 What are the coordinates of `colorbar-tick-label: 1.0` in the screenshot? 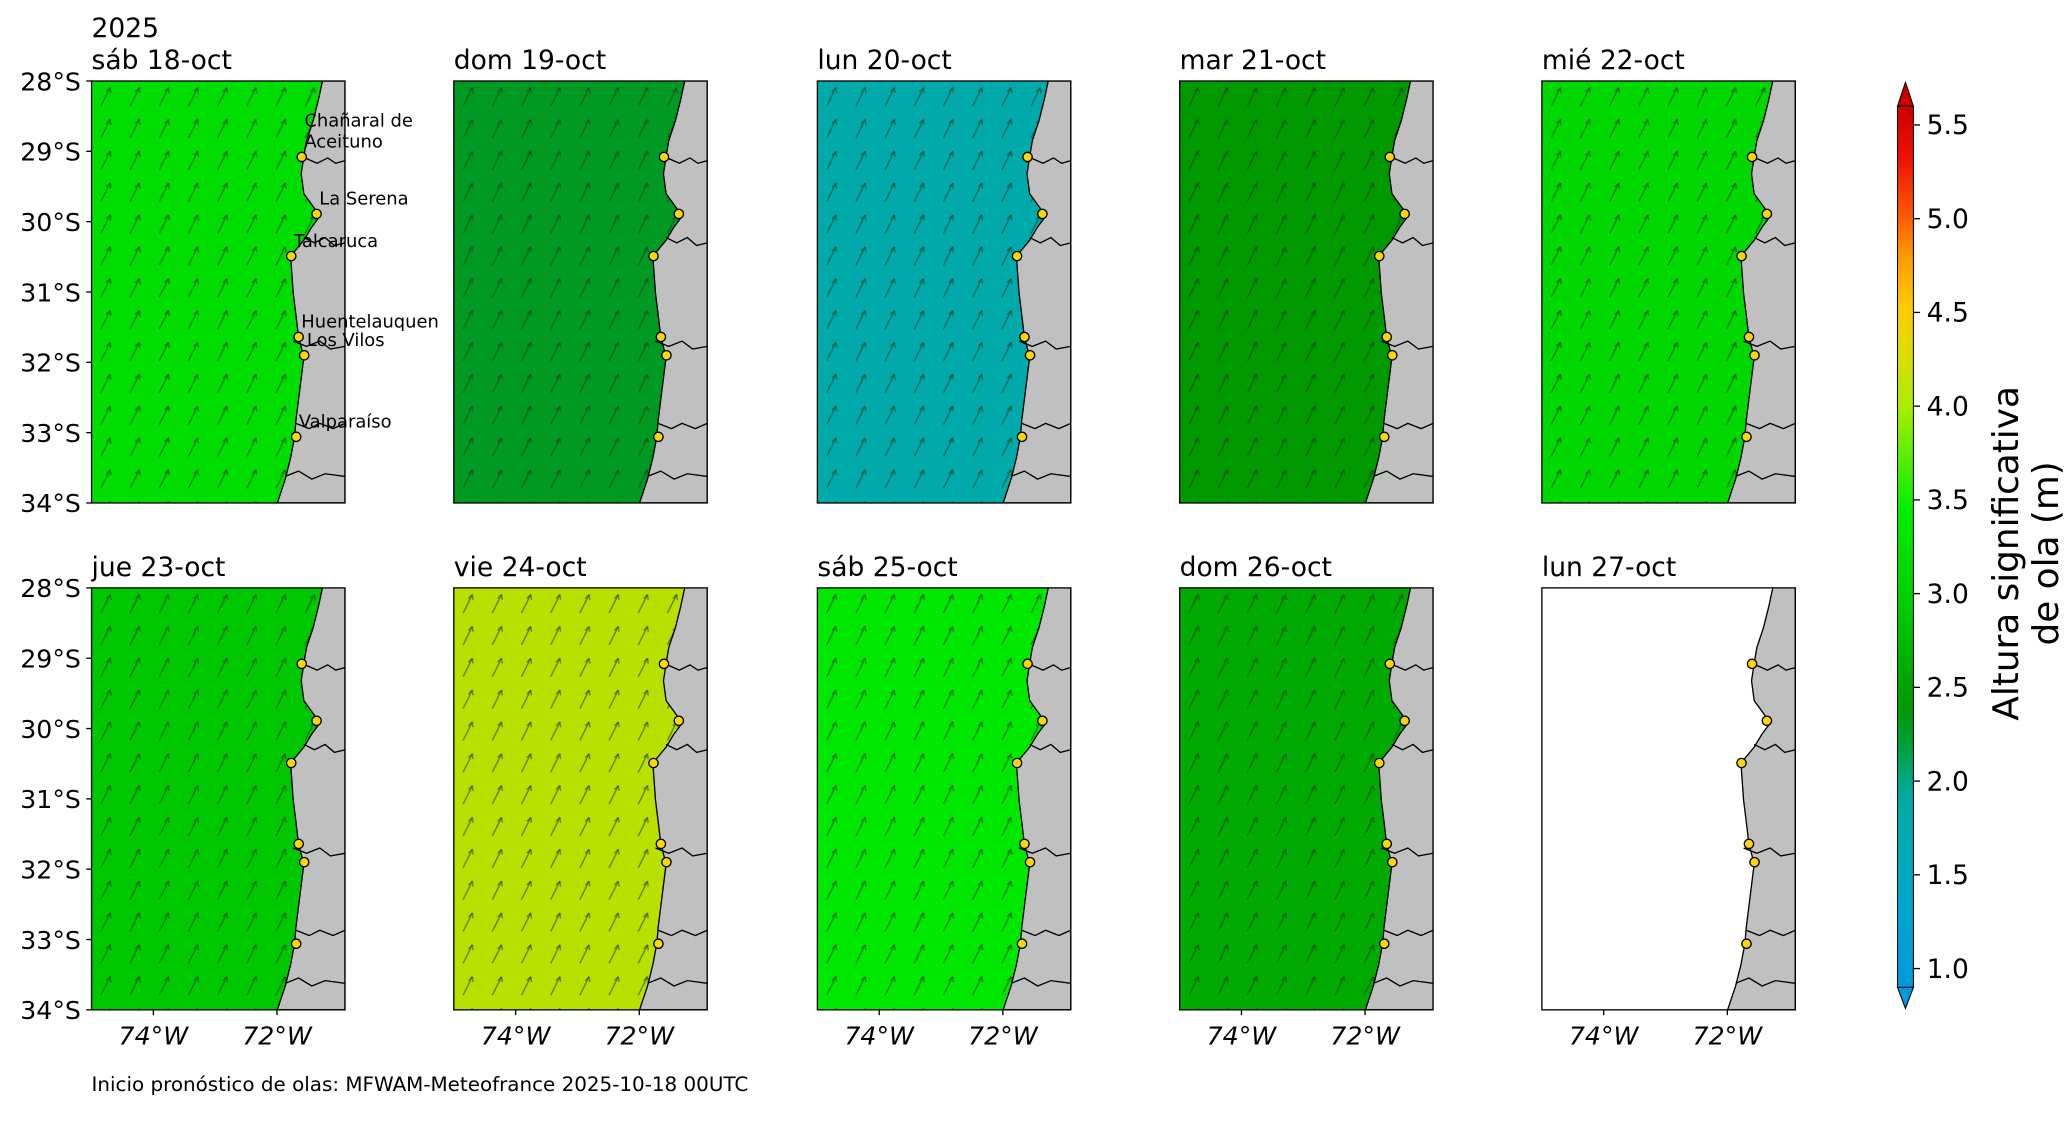 It's located at (1948, 969).